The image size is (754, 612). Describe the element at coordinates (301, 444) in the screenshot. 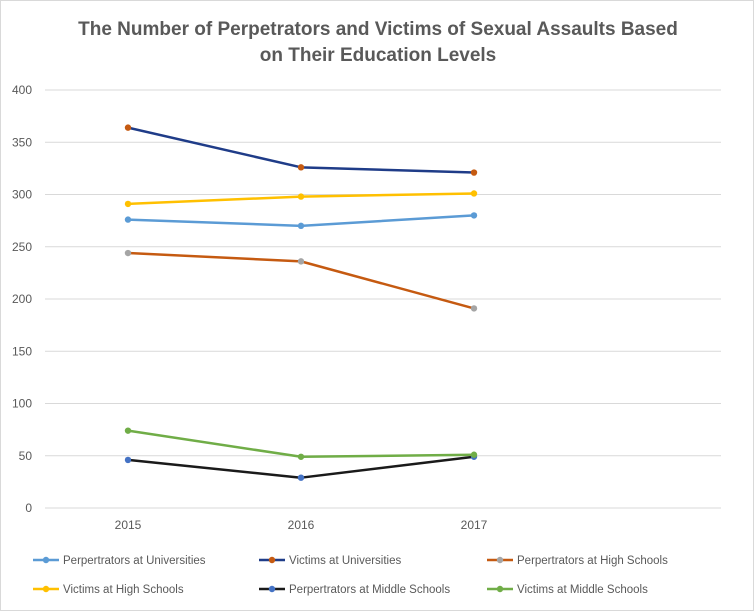

I see `series-line` at that location.